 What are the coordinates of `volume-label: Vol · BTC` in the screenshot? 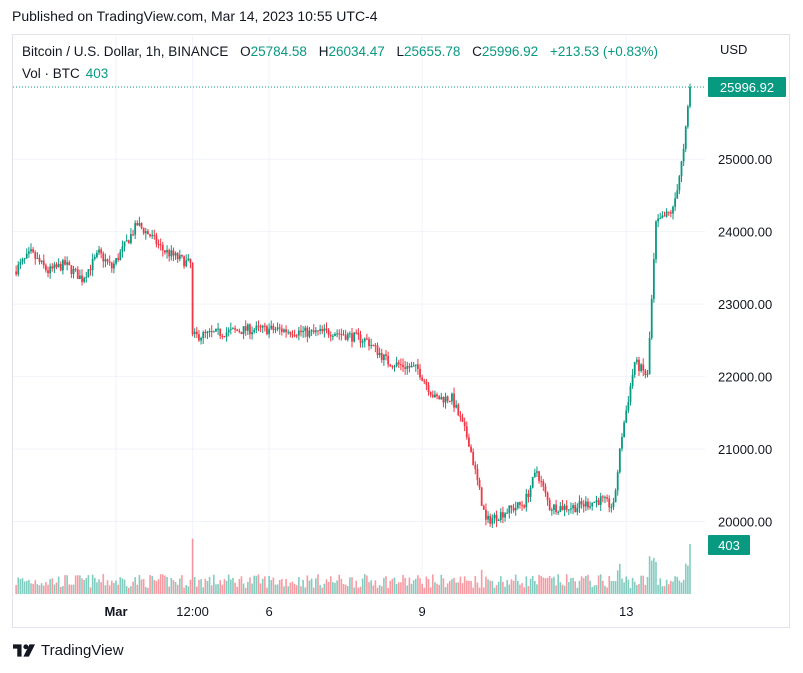 It's located at (51, 73).